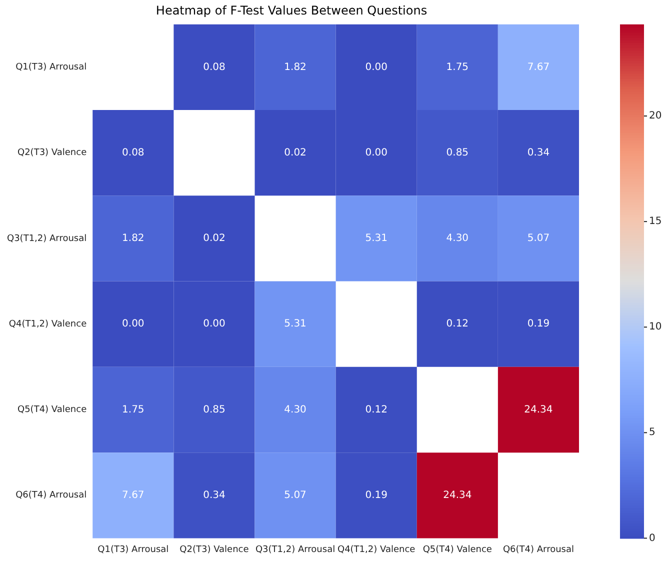 This screenshot has height=562, width=669. Describe the element at coordinates (46, 239) in the screenshot. I see `y-tick-label: Q3(T1,2) Arrousal` at that location.